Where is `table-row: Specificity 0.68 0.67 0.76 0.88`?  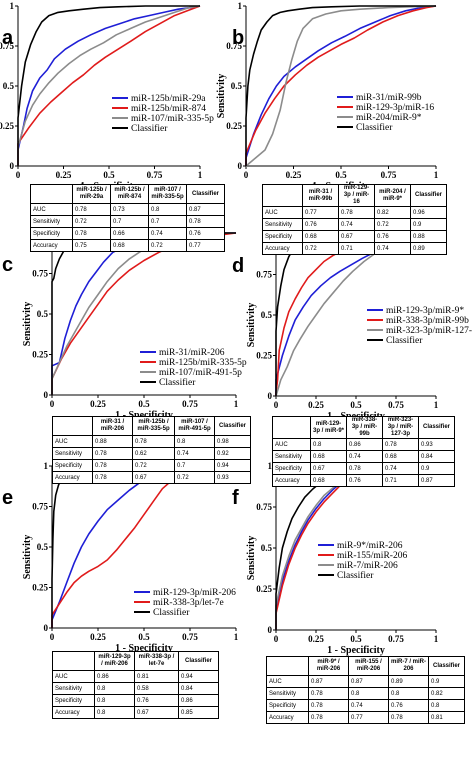 table-row: Specificity 0.68 0.67 0.76 0.88 is located at coordinates (354, 236).